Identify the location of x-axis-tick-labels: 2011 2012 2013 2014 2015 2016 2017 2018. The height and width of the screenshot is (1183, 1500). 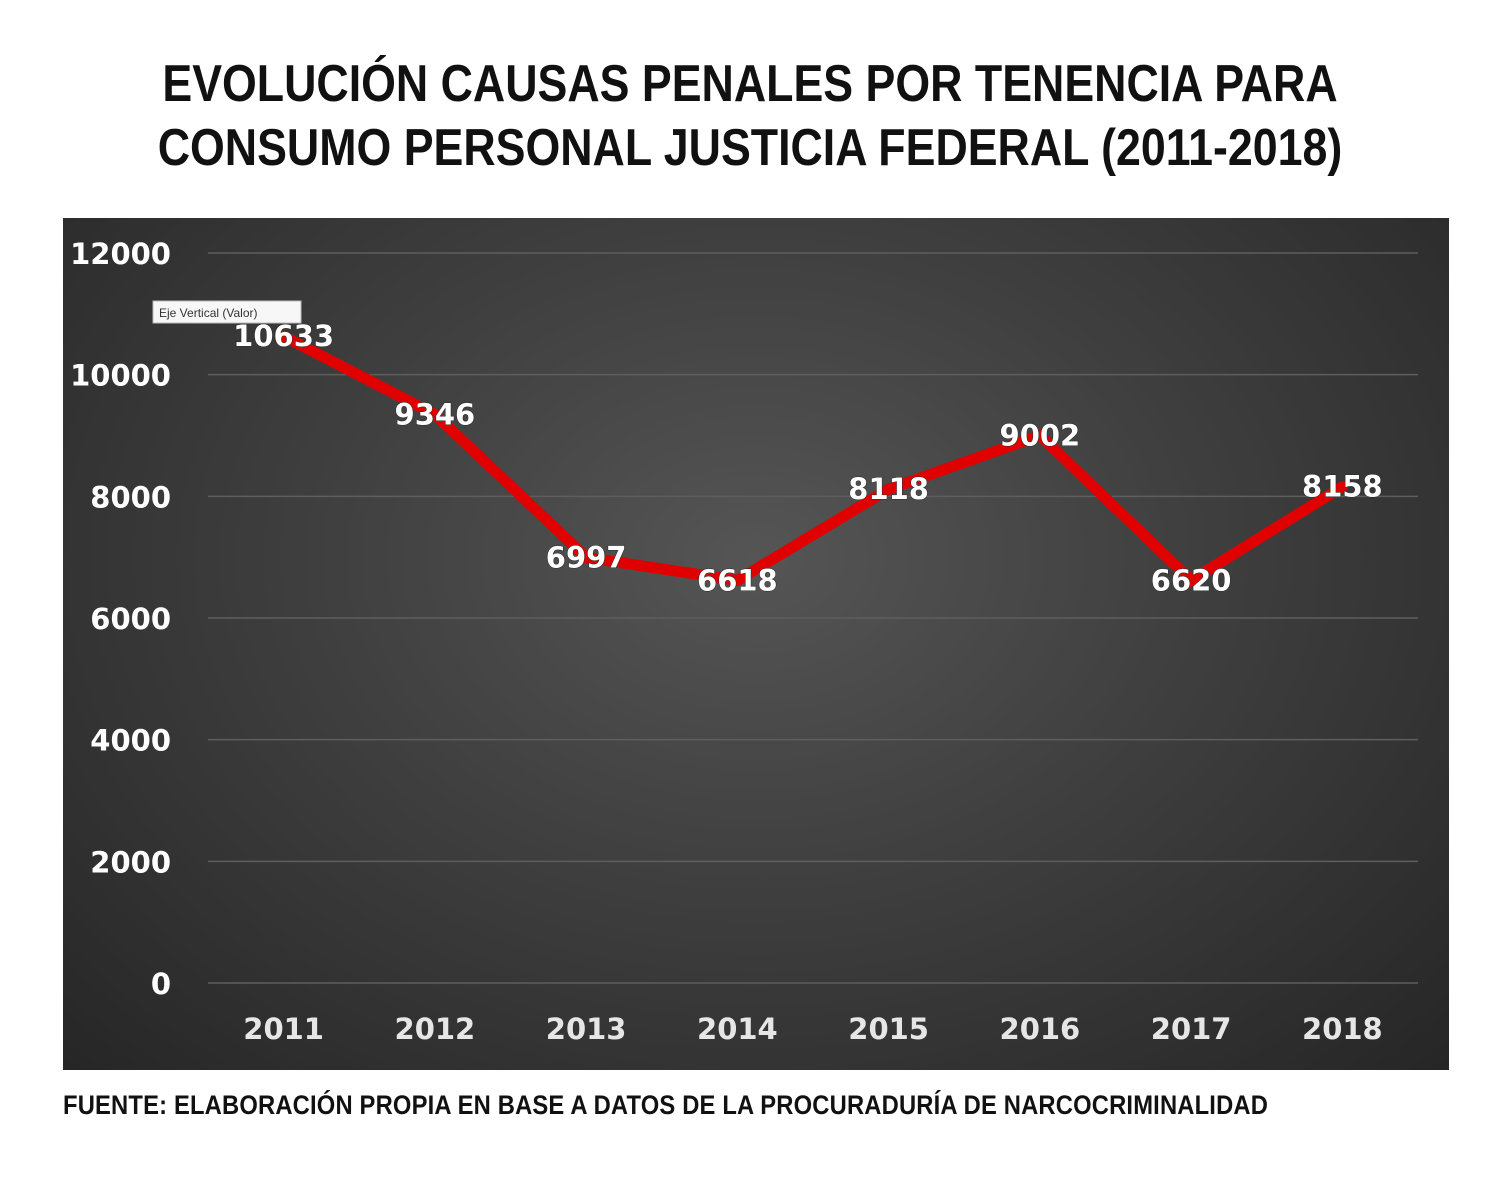
(812, 1029).